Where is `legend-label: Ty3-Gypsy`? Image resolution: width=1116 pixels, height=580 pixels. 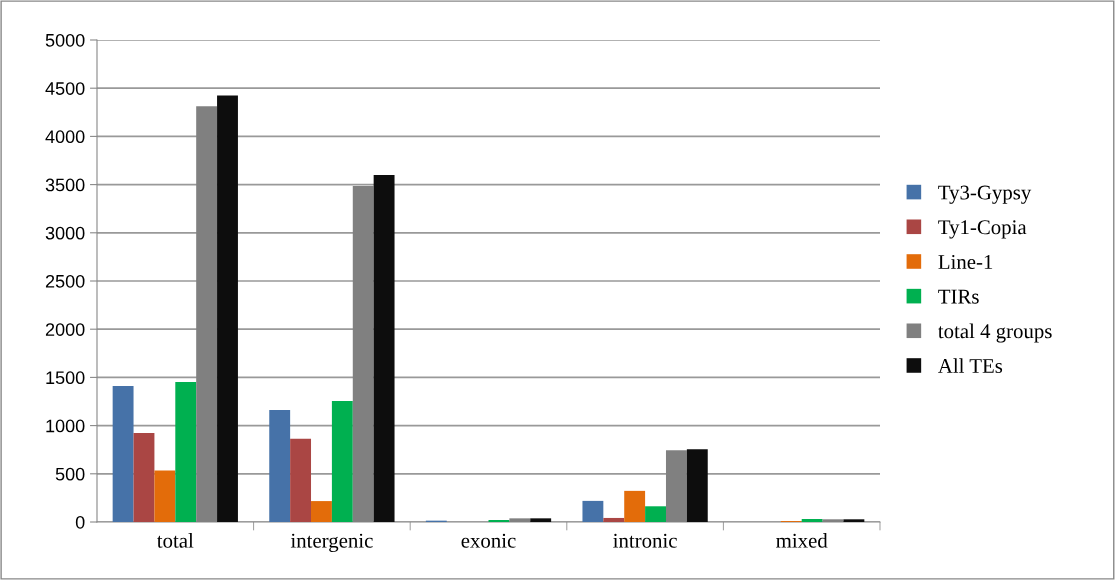 legend-label: Ty3-Gypsy is located at coordinates (985, 194).